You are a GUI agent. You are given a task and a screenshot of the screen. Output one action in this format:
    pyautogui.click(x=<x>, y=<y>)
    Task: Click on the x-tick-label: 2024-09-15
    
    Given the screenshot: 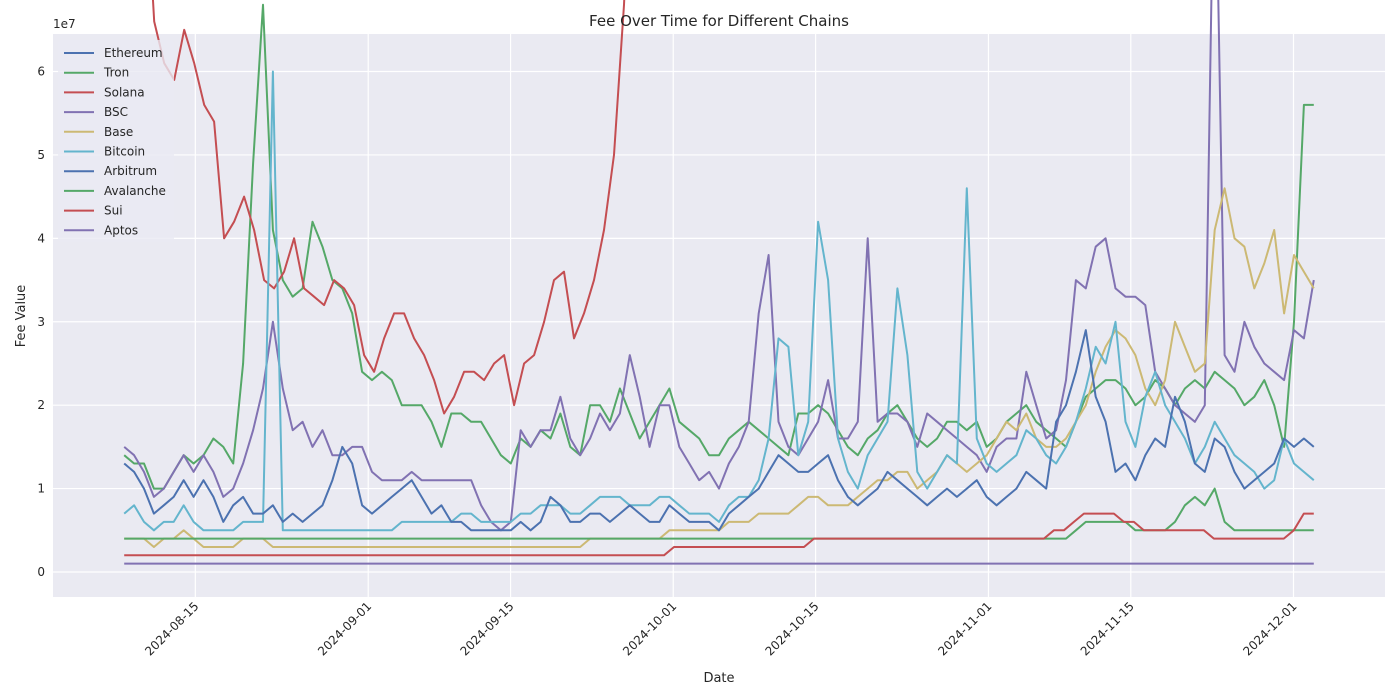 What is the action you would take?
    pyautogui.click(x=486, y=628)
    